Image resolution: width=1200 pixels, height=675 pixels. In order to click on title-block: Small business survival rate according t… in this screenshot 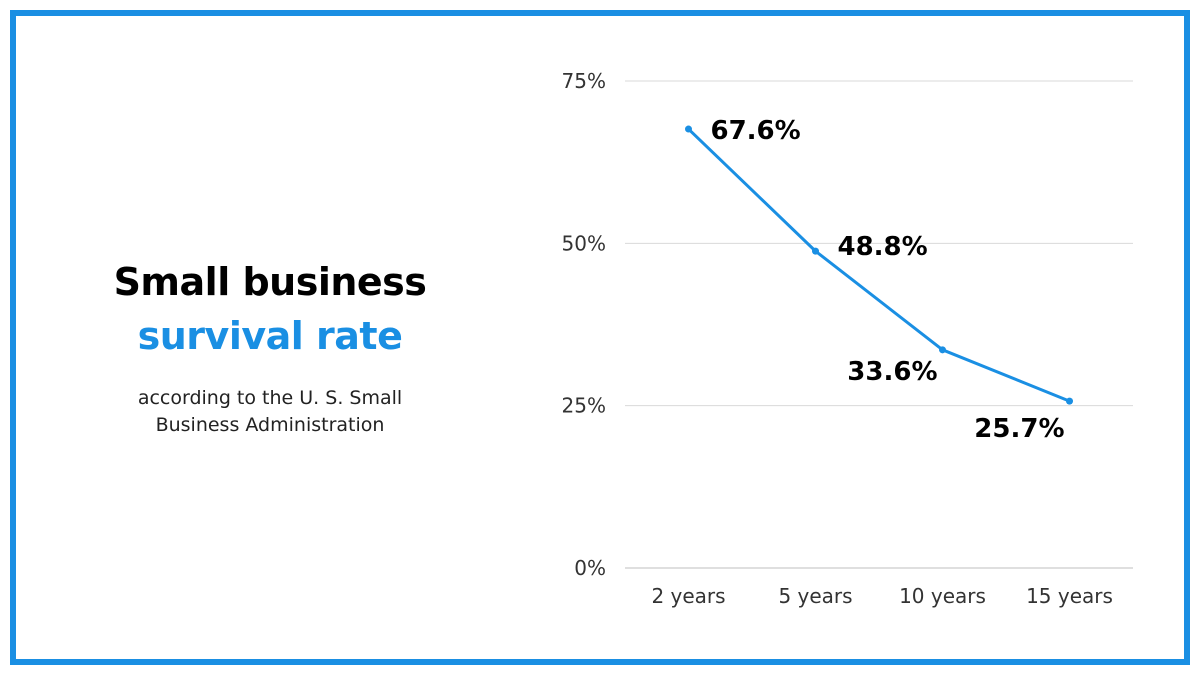, I will do `click(270, 347)`.